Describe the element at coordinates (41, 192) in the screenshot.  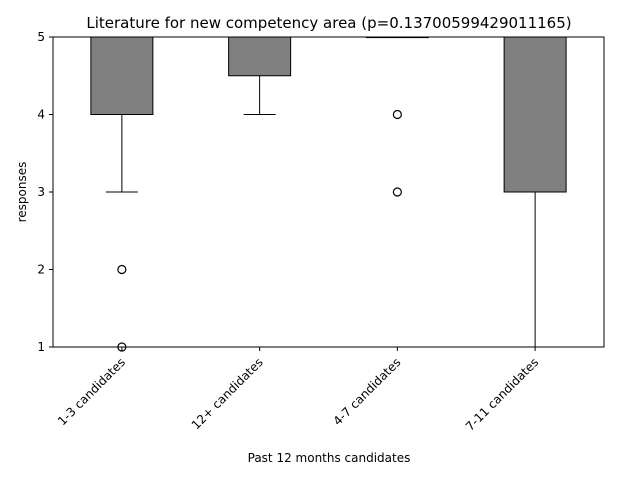
I see `y-tick-label: 3` at that location.